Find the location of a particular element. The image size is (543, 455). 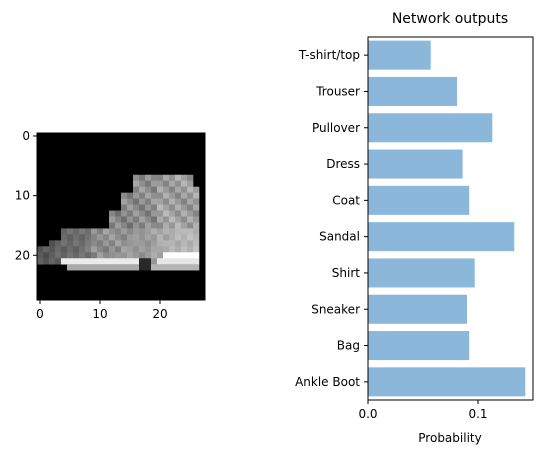

bar-x-tick-label: 0.1 is located at coordinates (477, 414).